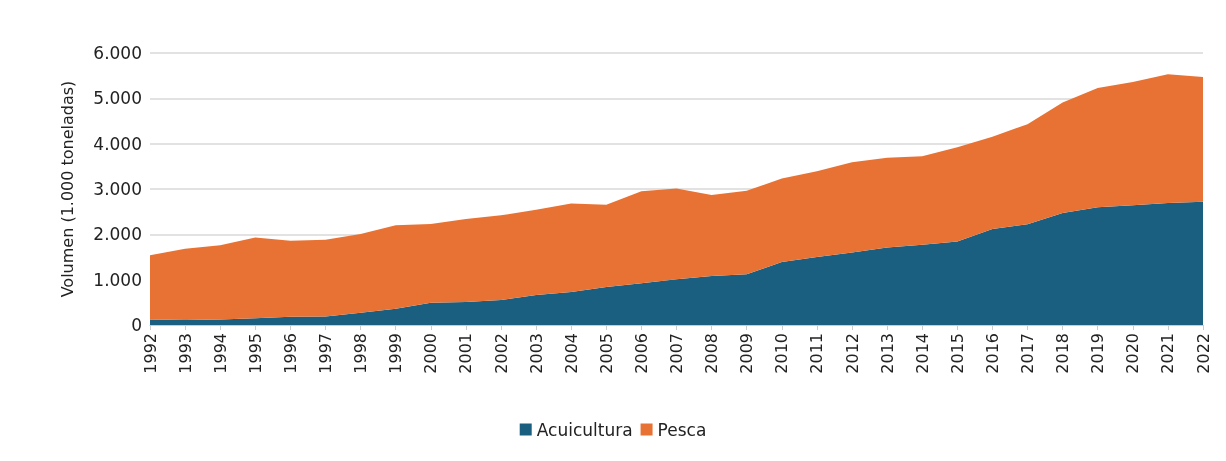  What do you see at coordinates (501, 353) in the screenshot?
I see `x-tick-label: 2002` at bounding box center [501, 353].